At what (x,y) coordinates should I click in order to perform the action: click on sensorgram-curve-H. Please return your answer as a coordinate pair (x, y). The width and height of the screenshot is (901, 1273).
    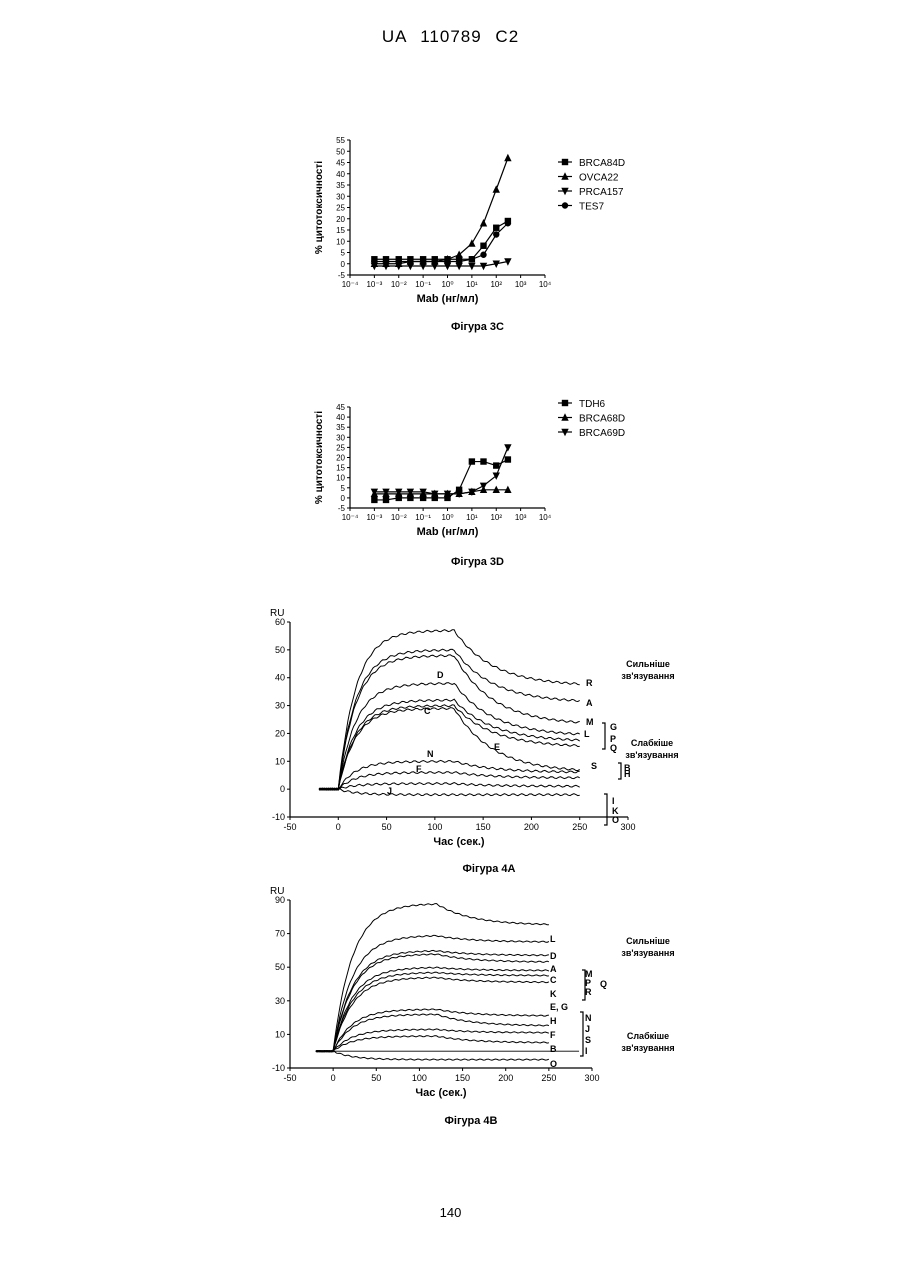
    Looking at the image, I should click on (432, 1030).